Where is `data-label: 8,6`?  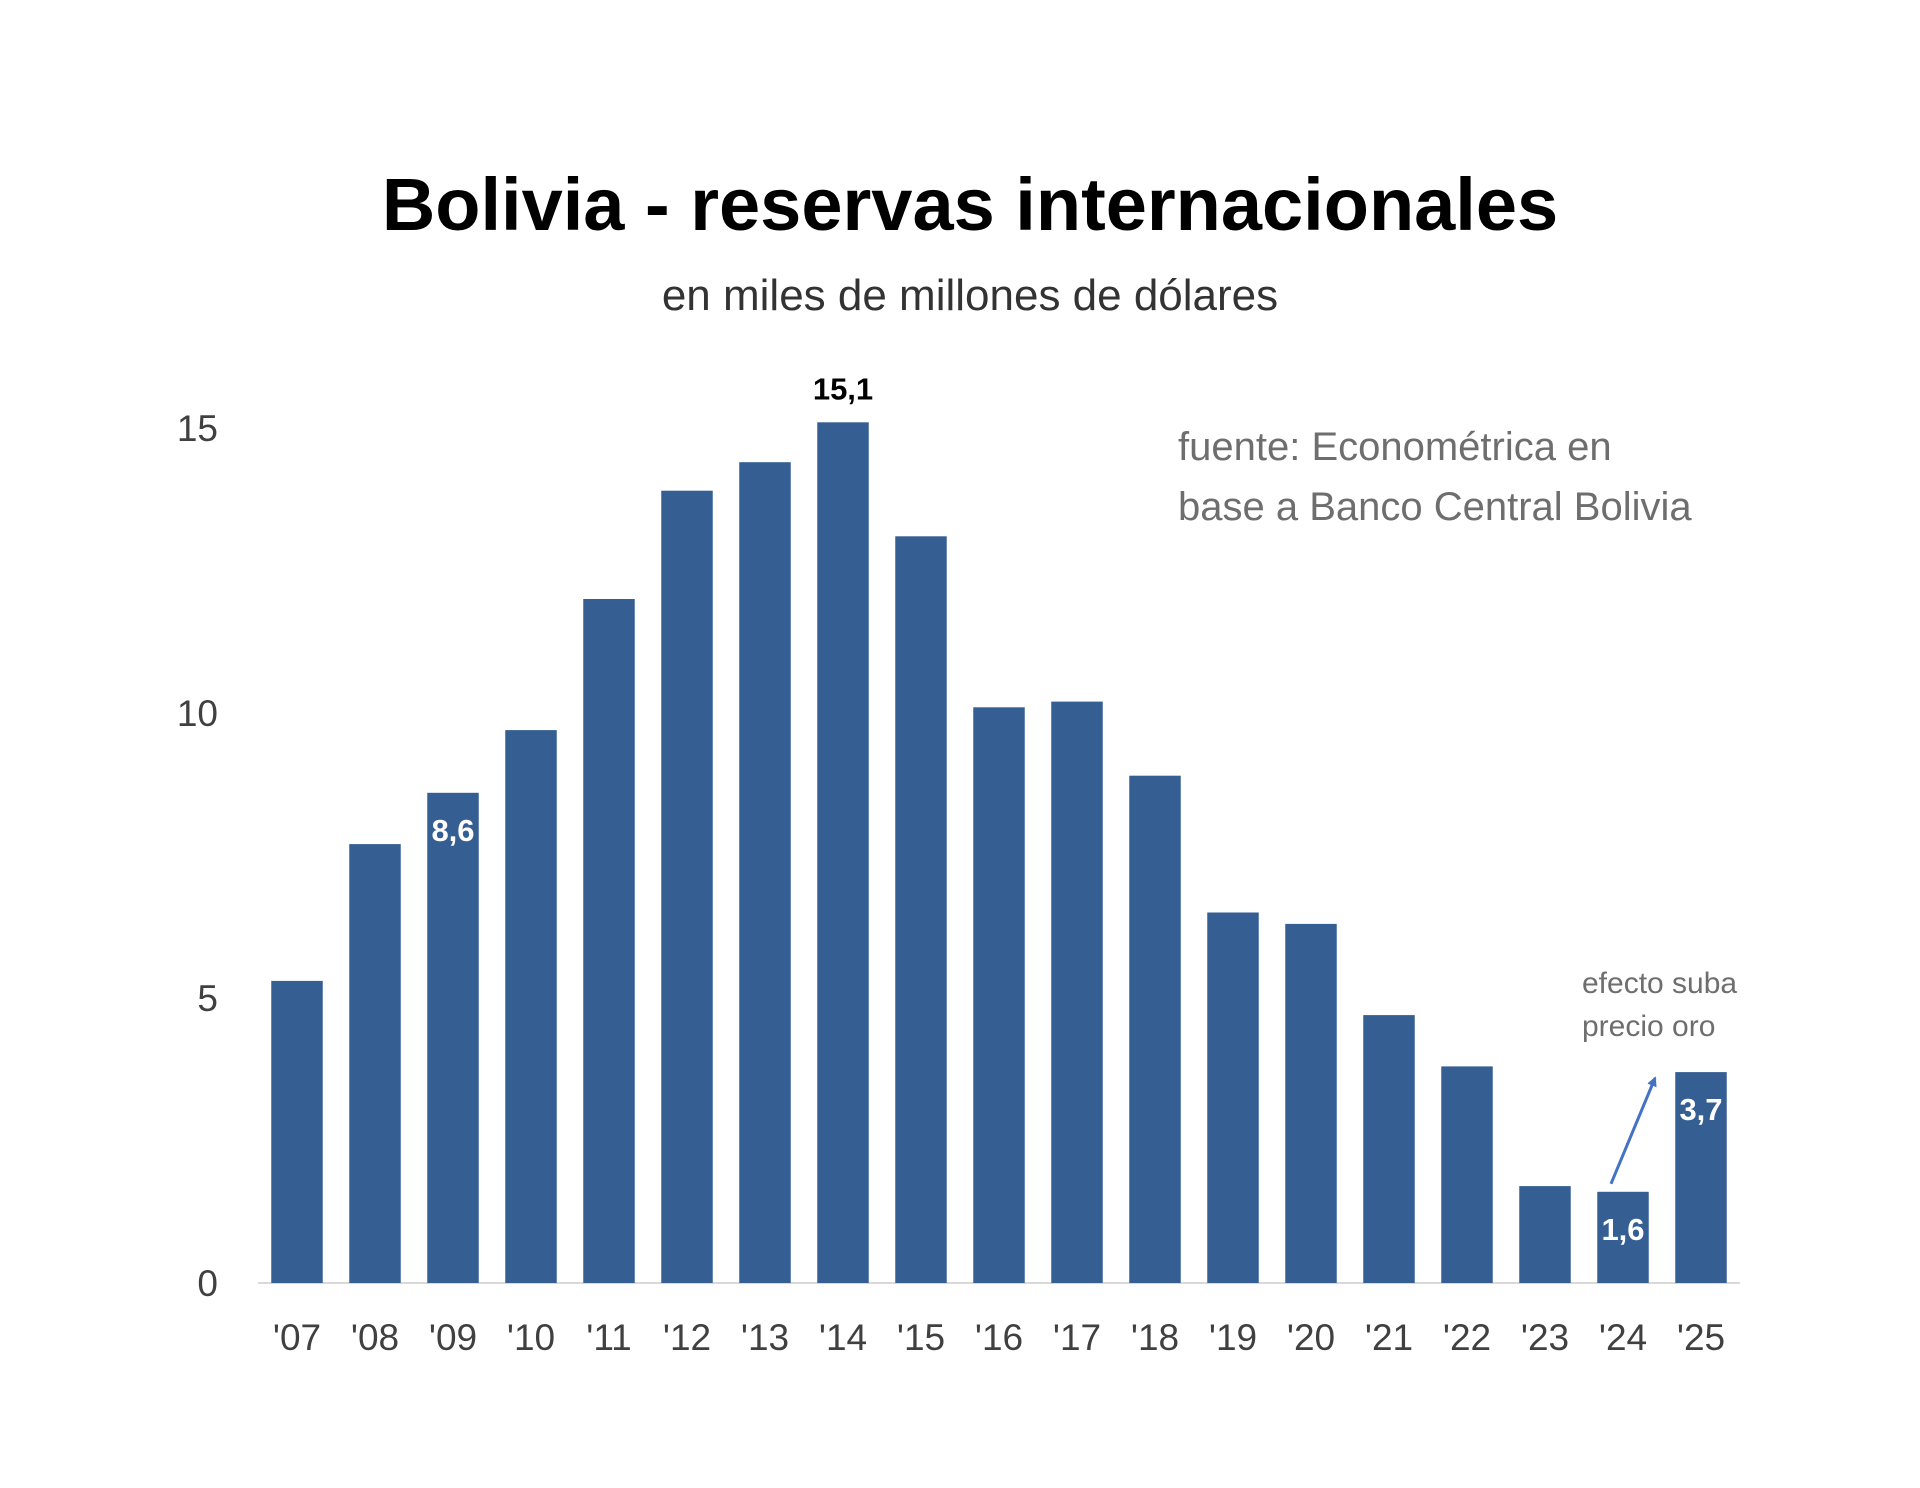
data-label: 8,6 is located at coordinates (452, 830).